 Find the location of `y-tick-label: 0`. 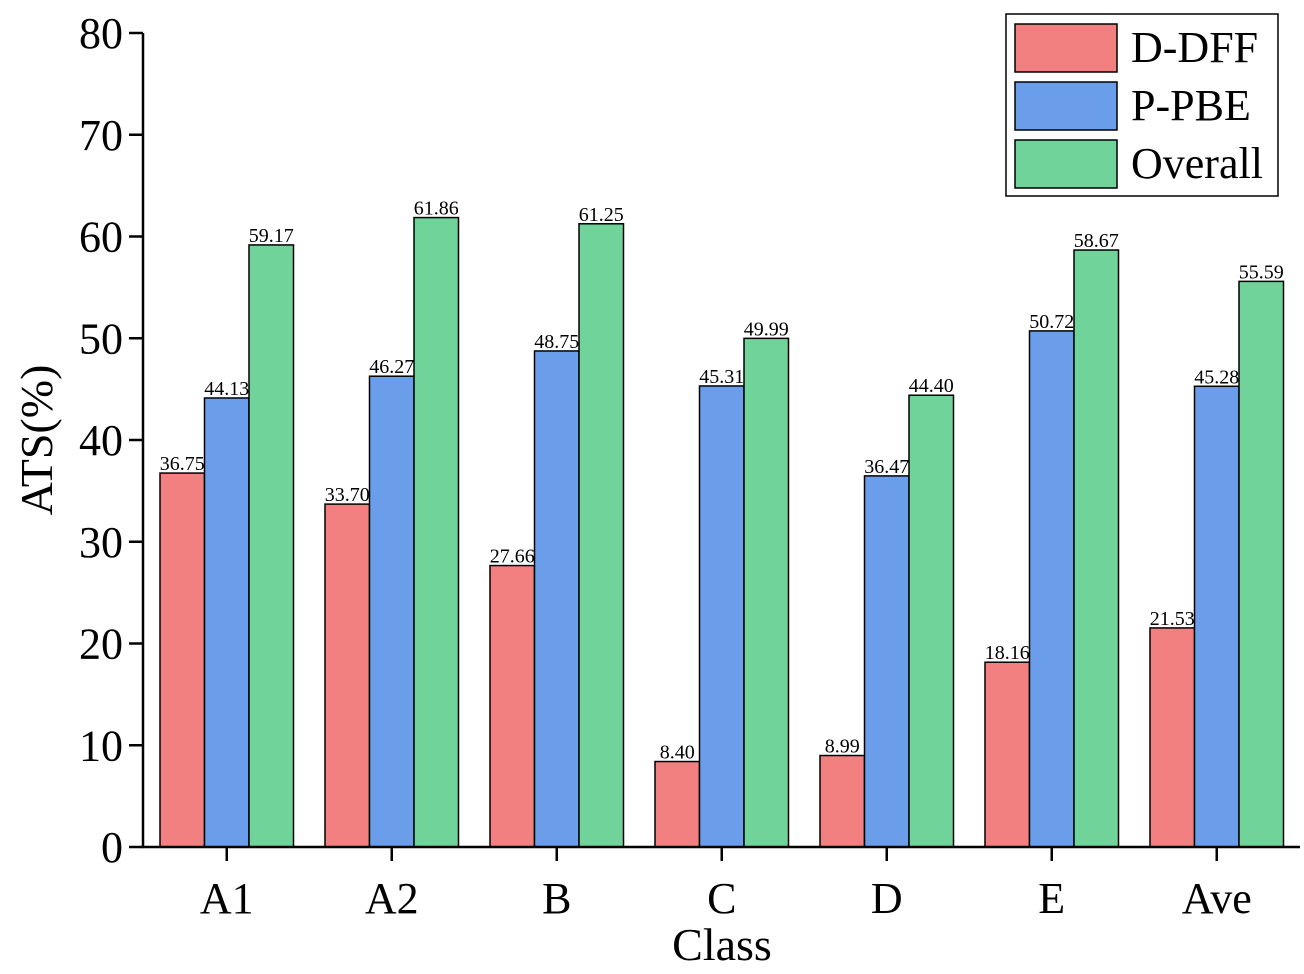

y-tick-label: 0 is located at coordinates (112, 847).